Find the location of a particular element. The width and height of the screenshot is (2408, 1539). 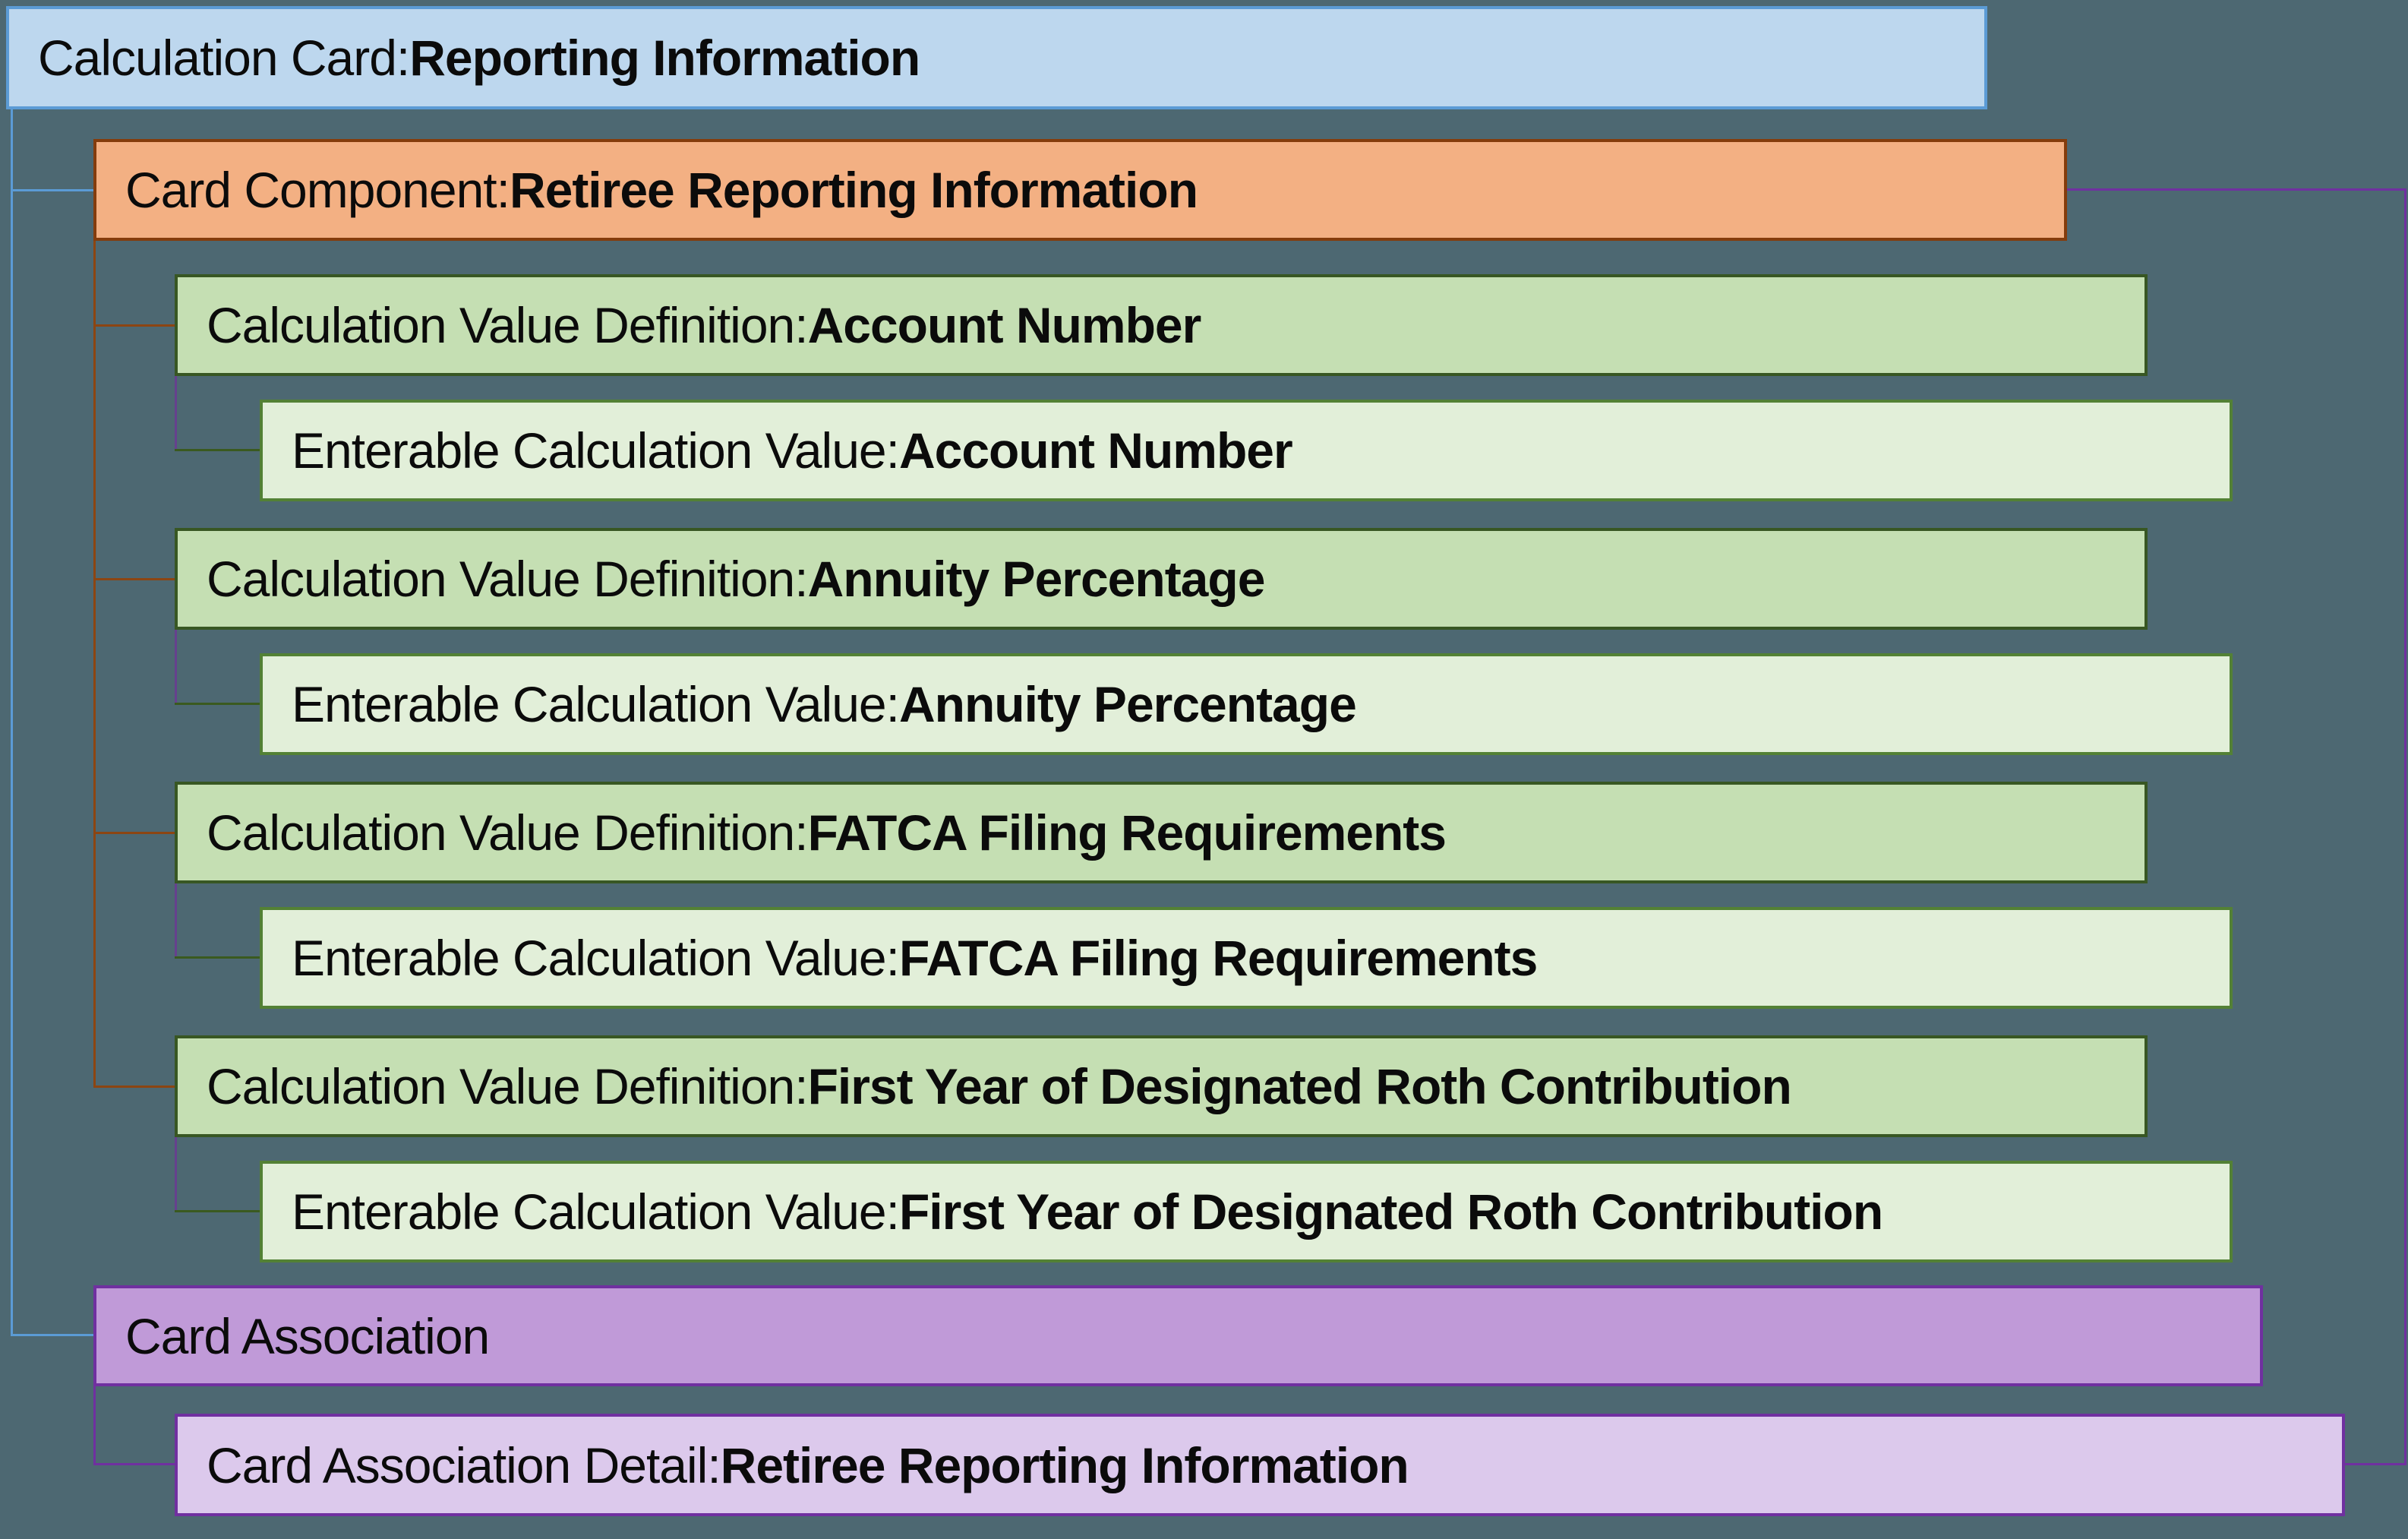

value-definition-value: FATCA Filing Requirements is located at coordinates (1127, 832).